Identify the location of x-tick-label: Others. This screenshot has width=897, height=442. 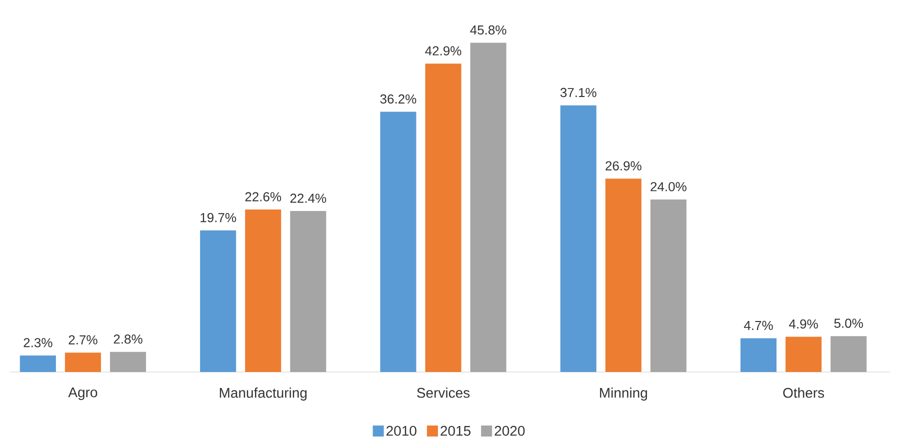
(803, 393).